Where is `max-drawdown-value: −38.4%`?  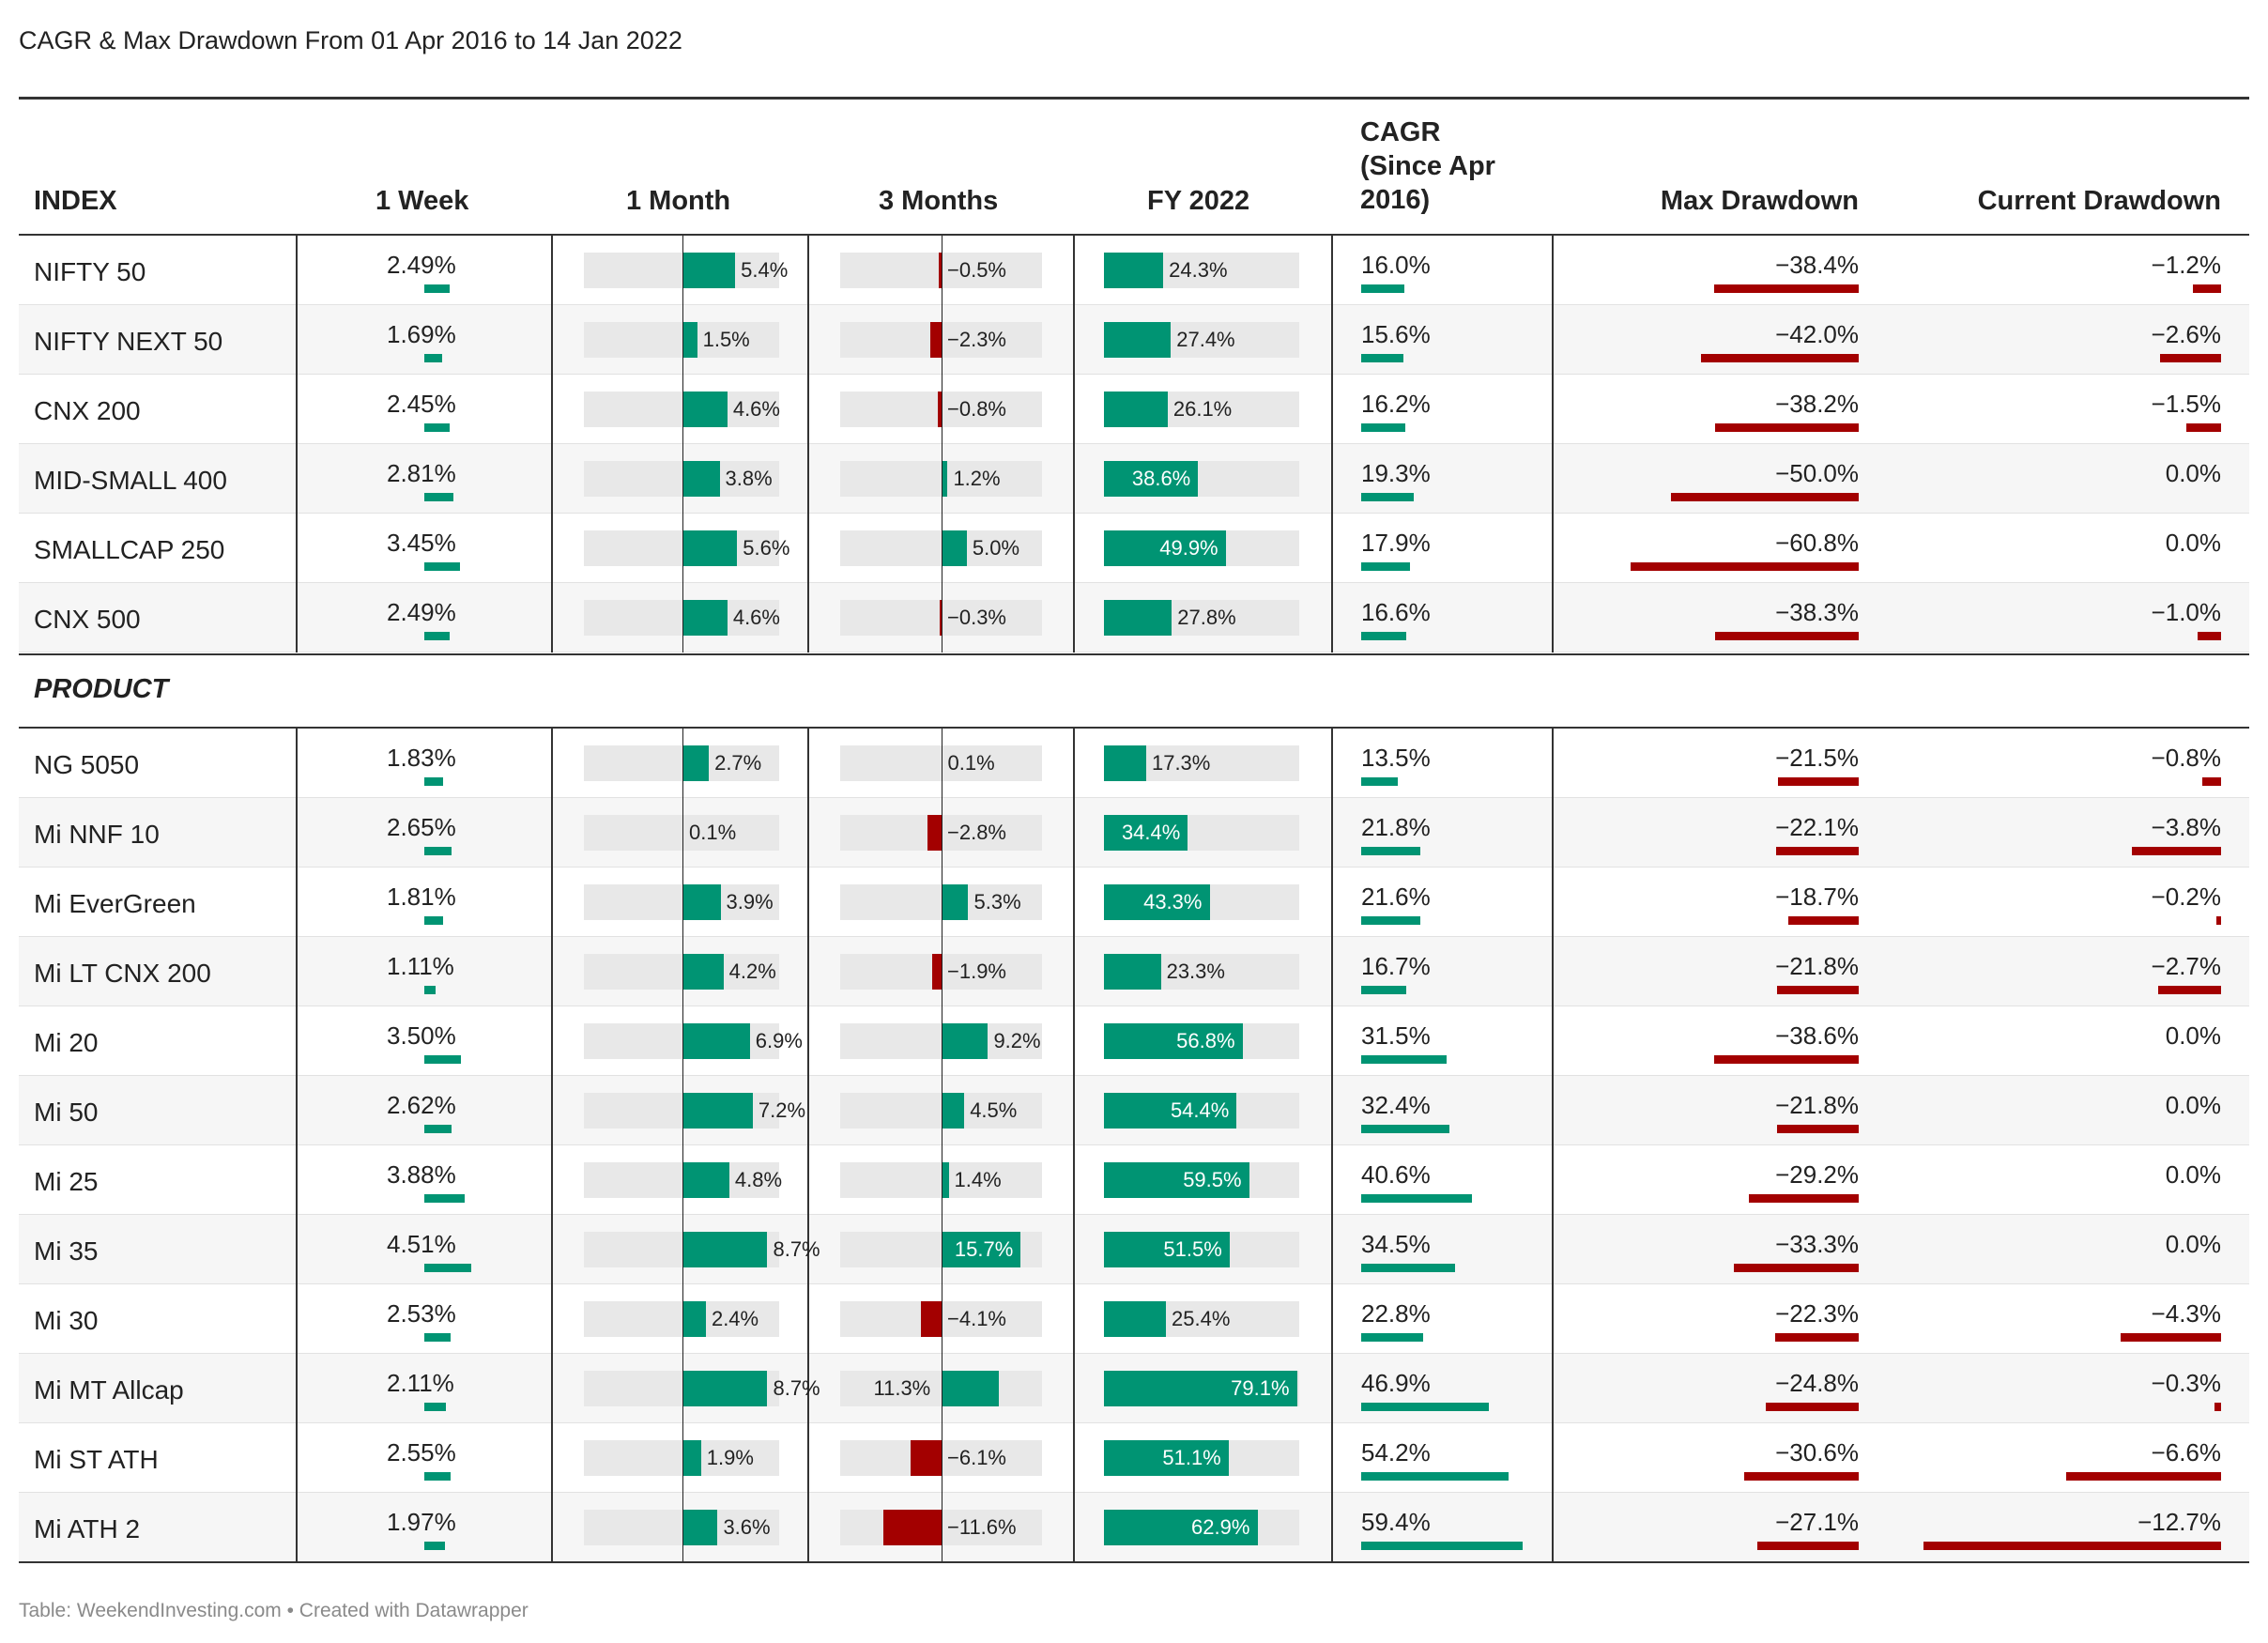 max-drawdown-value: −38.4% is located at coordinates (1817, 265).